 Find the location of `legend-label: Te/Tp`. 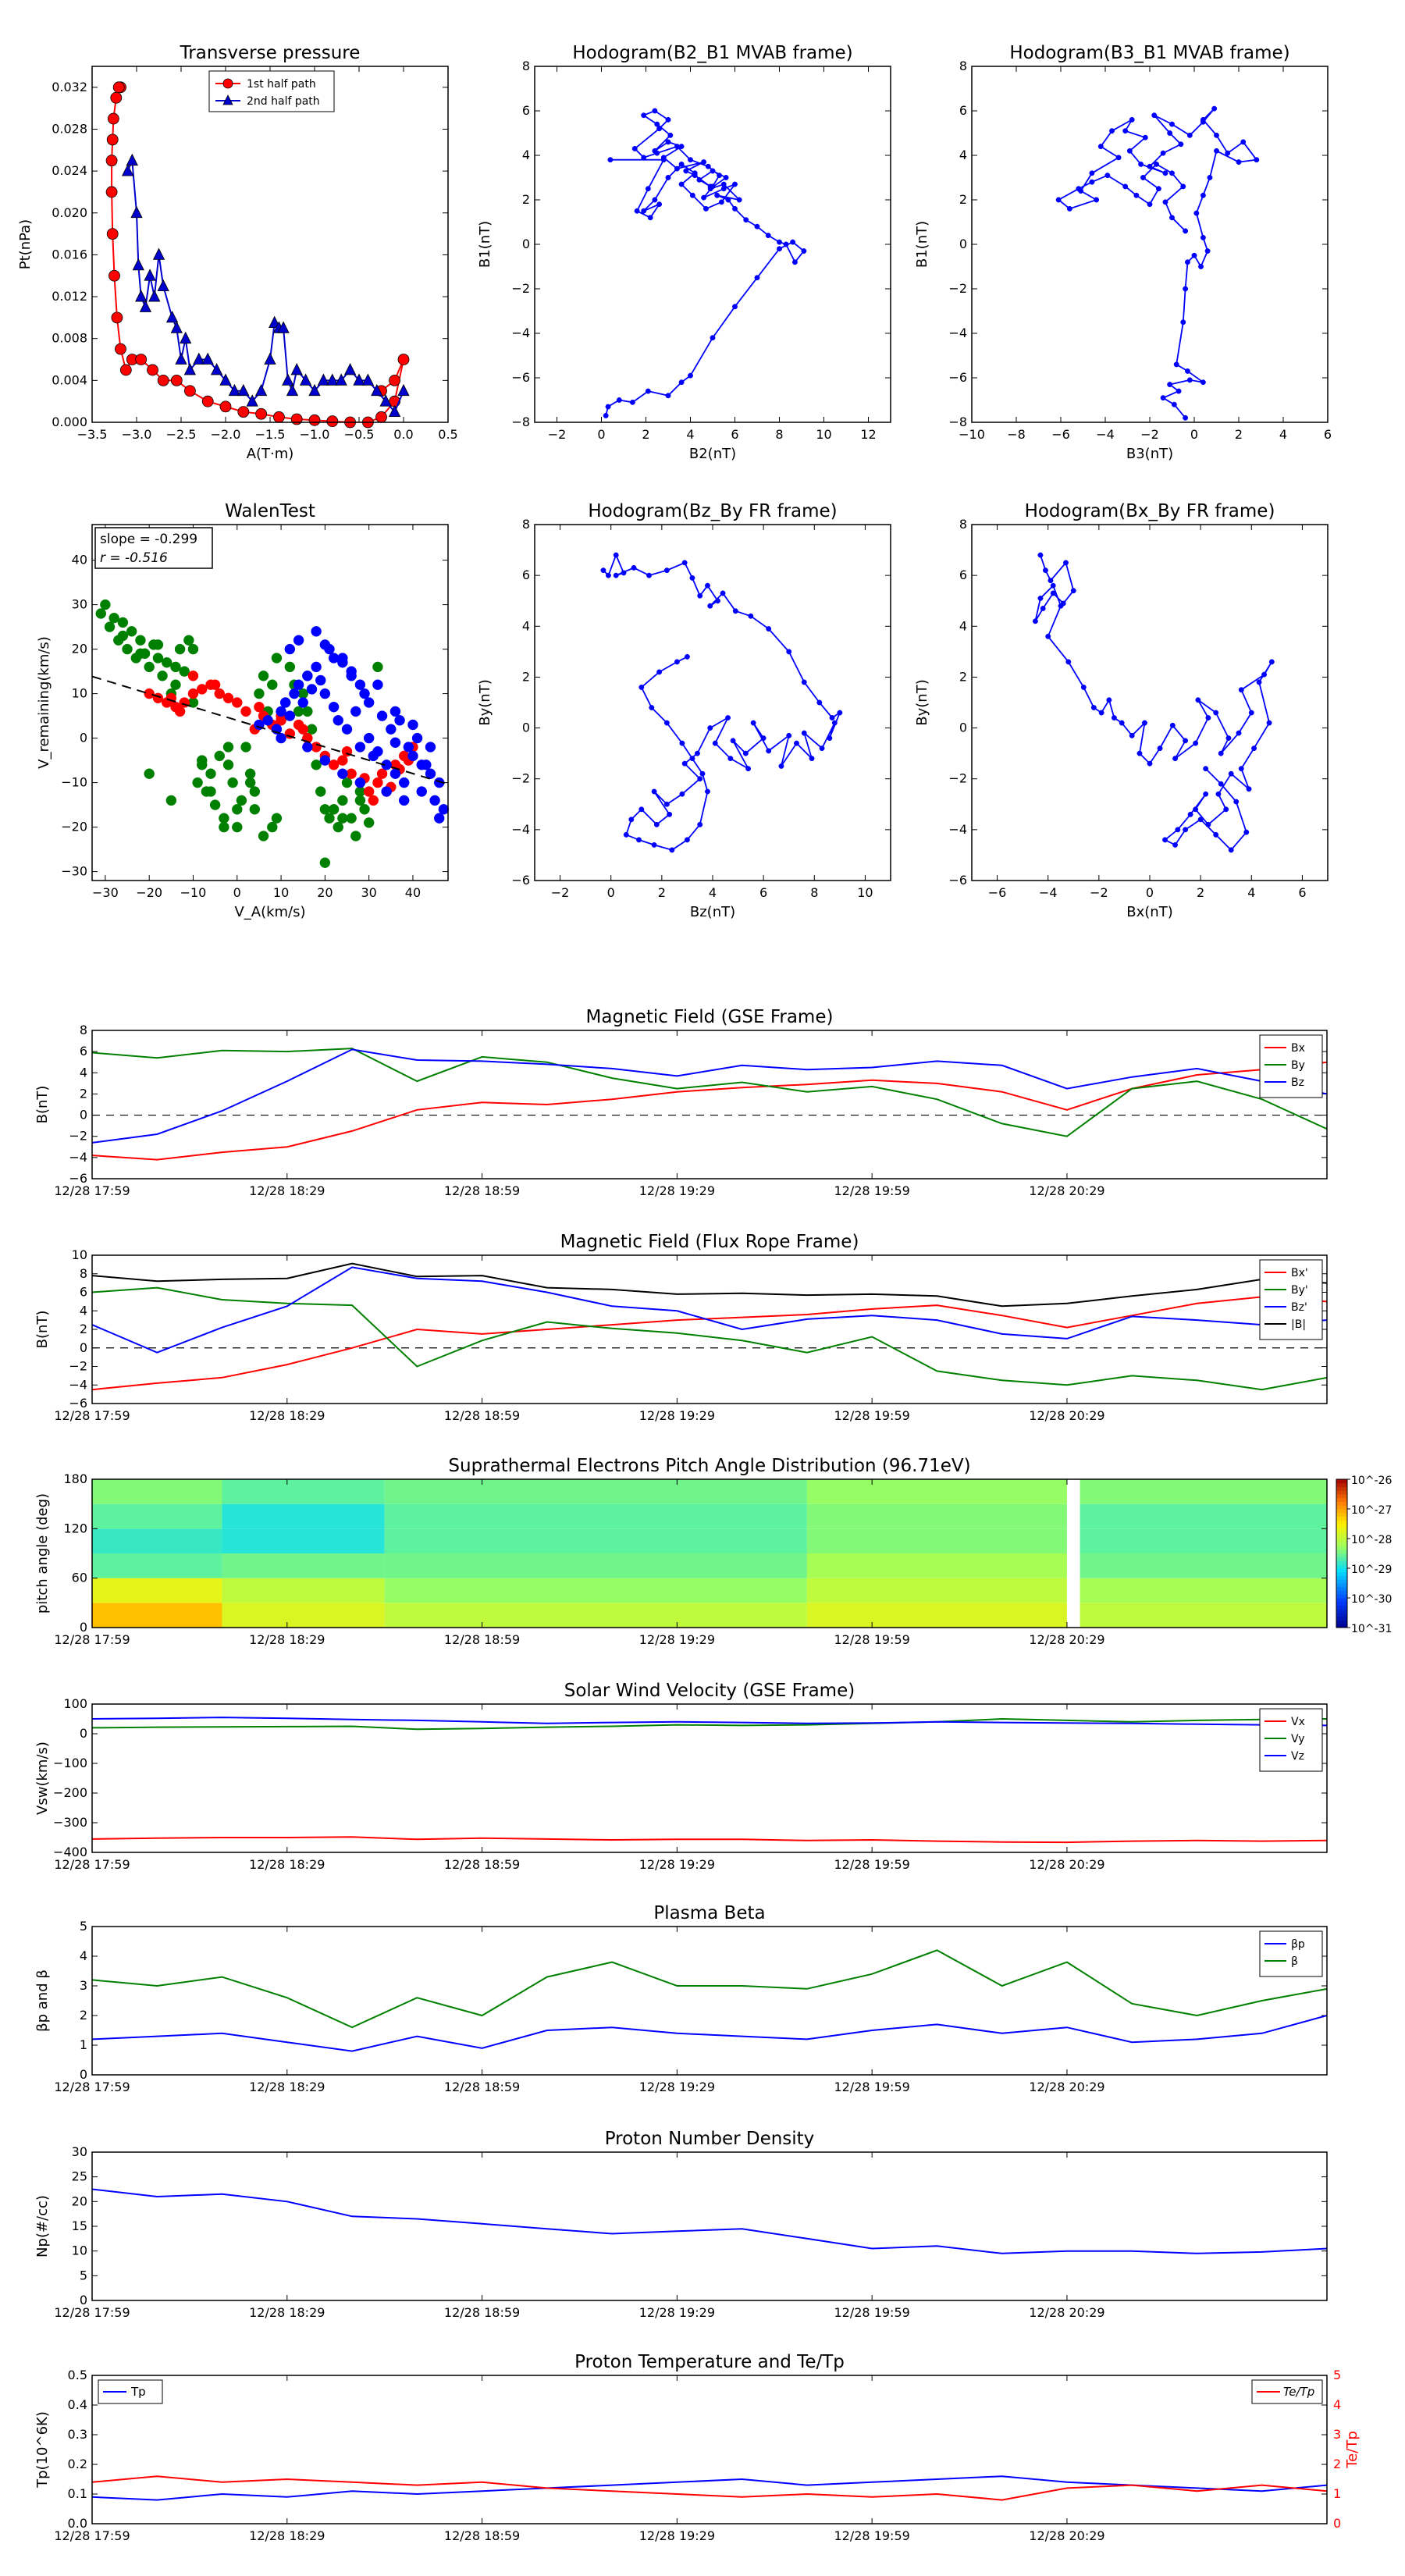

legend-label: Te/Tp is located at coordinates (1298, 2392).